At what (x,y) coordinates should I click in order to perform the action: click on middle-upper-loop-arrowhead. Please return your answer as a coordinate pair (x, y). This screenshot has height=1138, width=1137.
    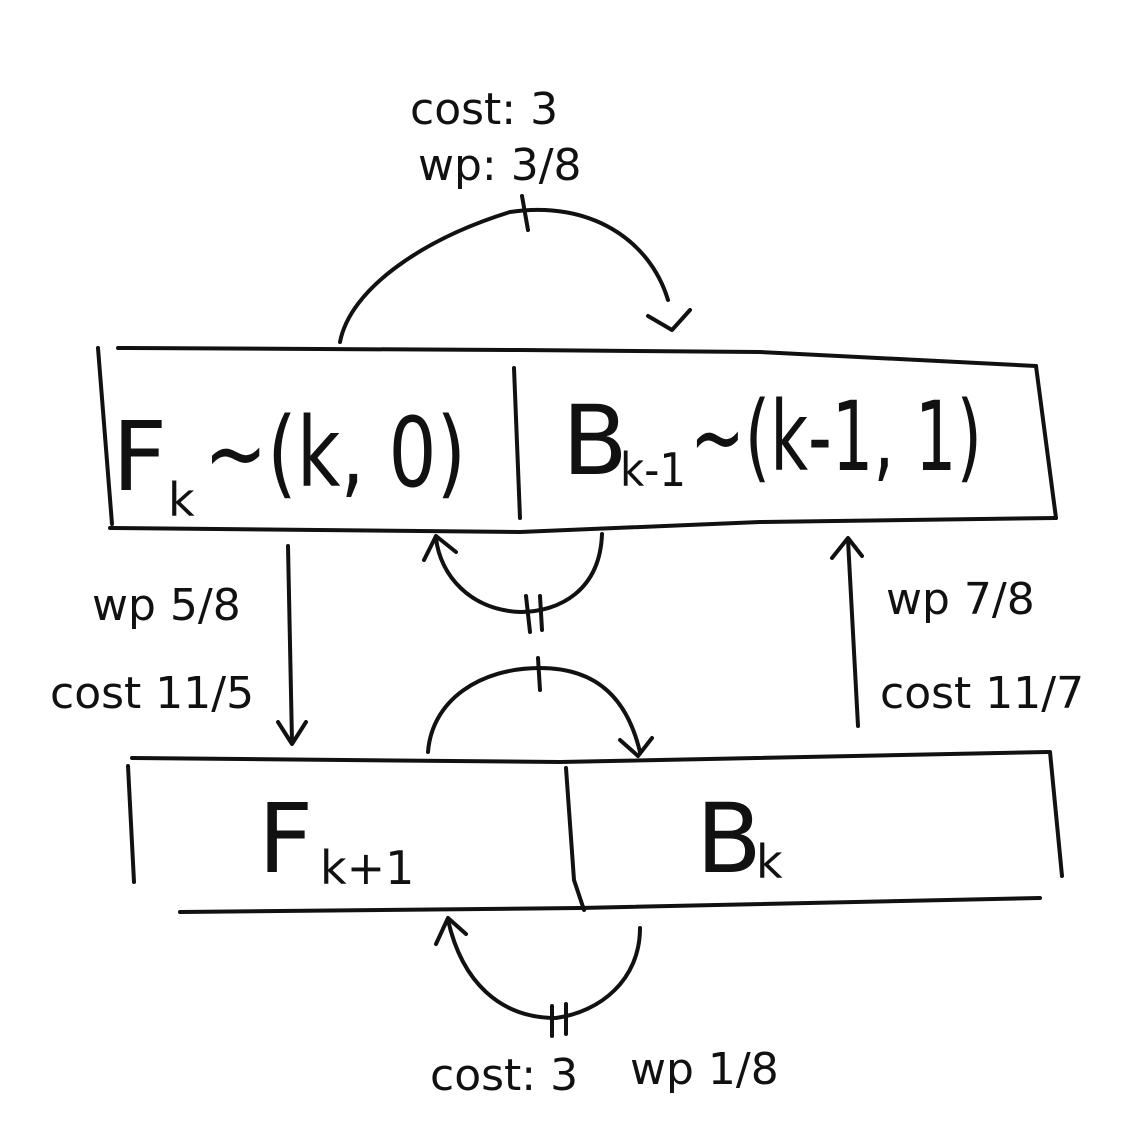
    Looking at the image, I should click on (440, 548).